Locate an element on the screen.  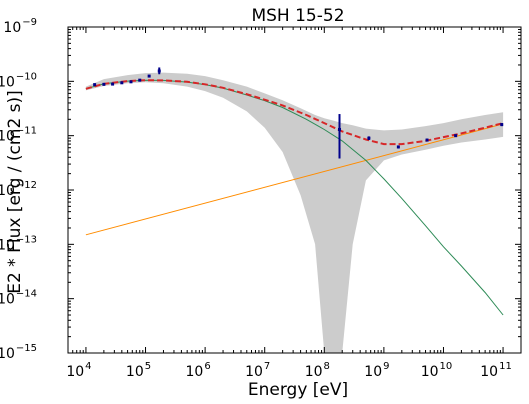
x-tick-label: 10¹⁰ is located at coordinates (437, 370).